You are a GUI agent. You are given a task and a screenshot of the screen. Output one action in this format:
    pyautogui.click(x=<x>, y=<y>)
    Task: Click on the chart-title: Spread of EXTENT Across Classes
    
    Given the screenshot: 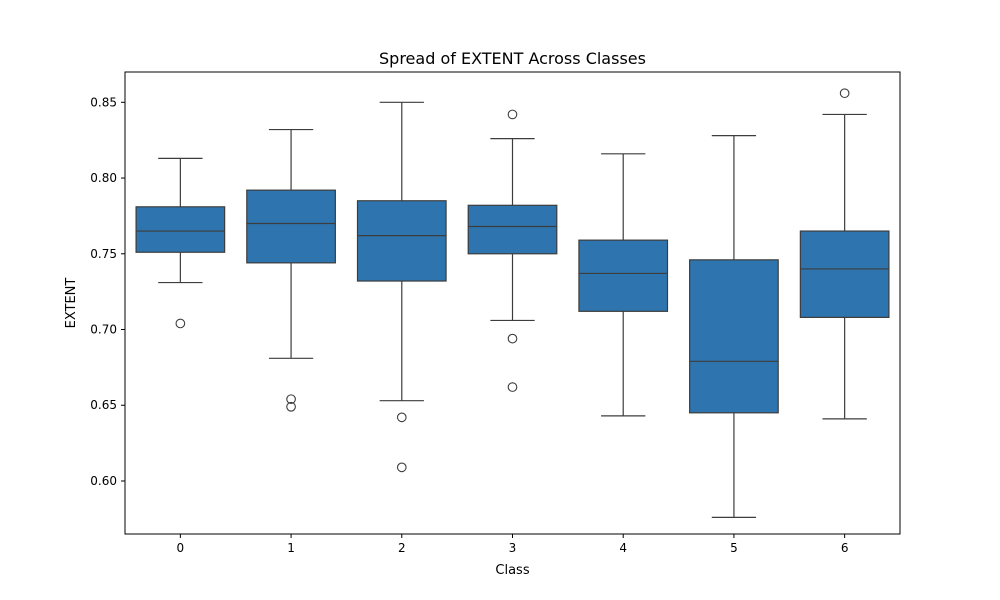 What is the action you would take?
    pyautogui.click(x=512, y=58)
    